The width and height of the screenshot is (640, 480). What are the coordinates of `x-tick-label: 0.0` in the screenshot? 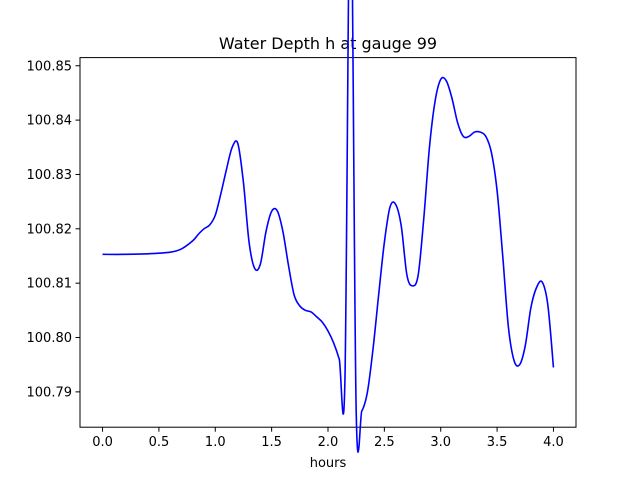 It's located at (102, 442).